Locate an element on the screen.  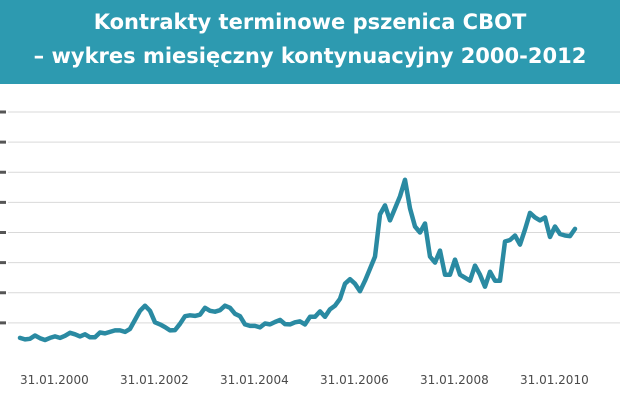
x-tick-label: 31.01.2004 is located at coordinates (254, 380).